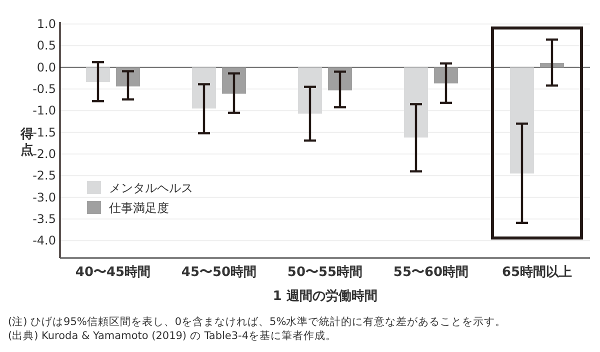 The width and height of the screenshot is (600, 352). I want to click on y-tick-label: -0.5, so click(44, 89).